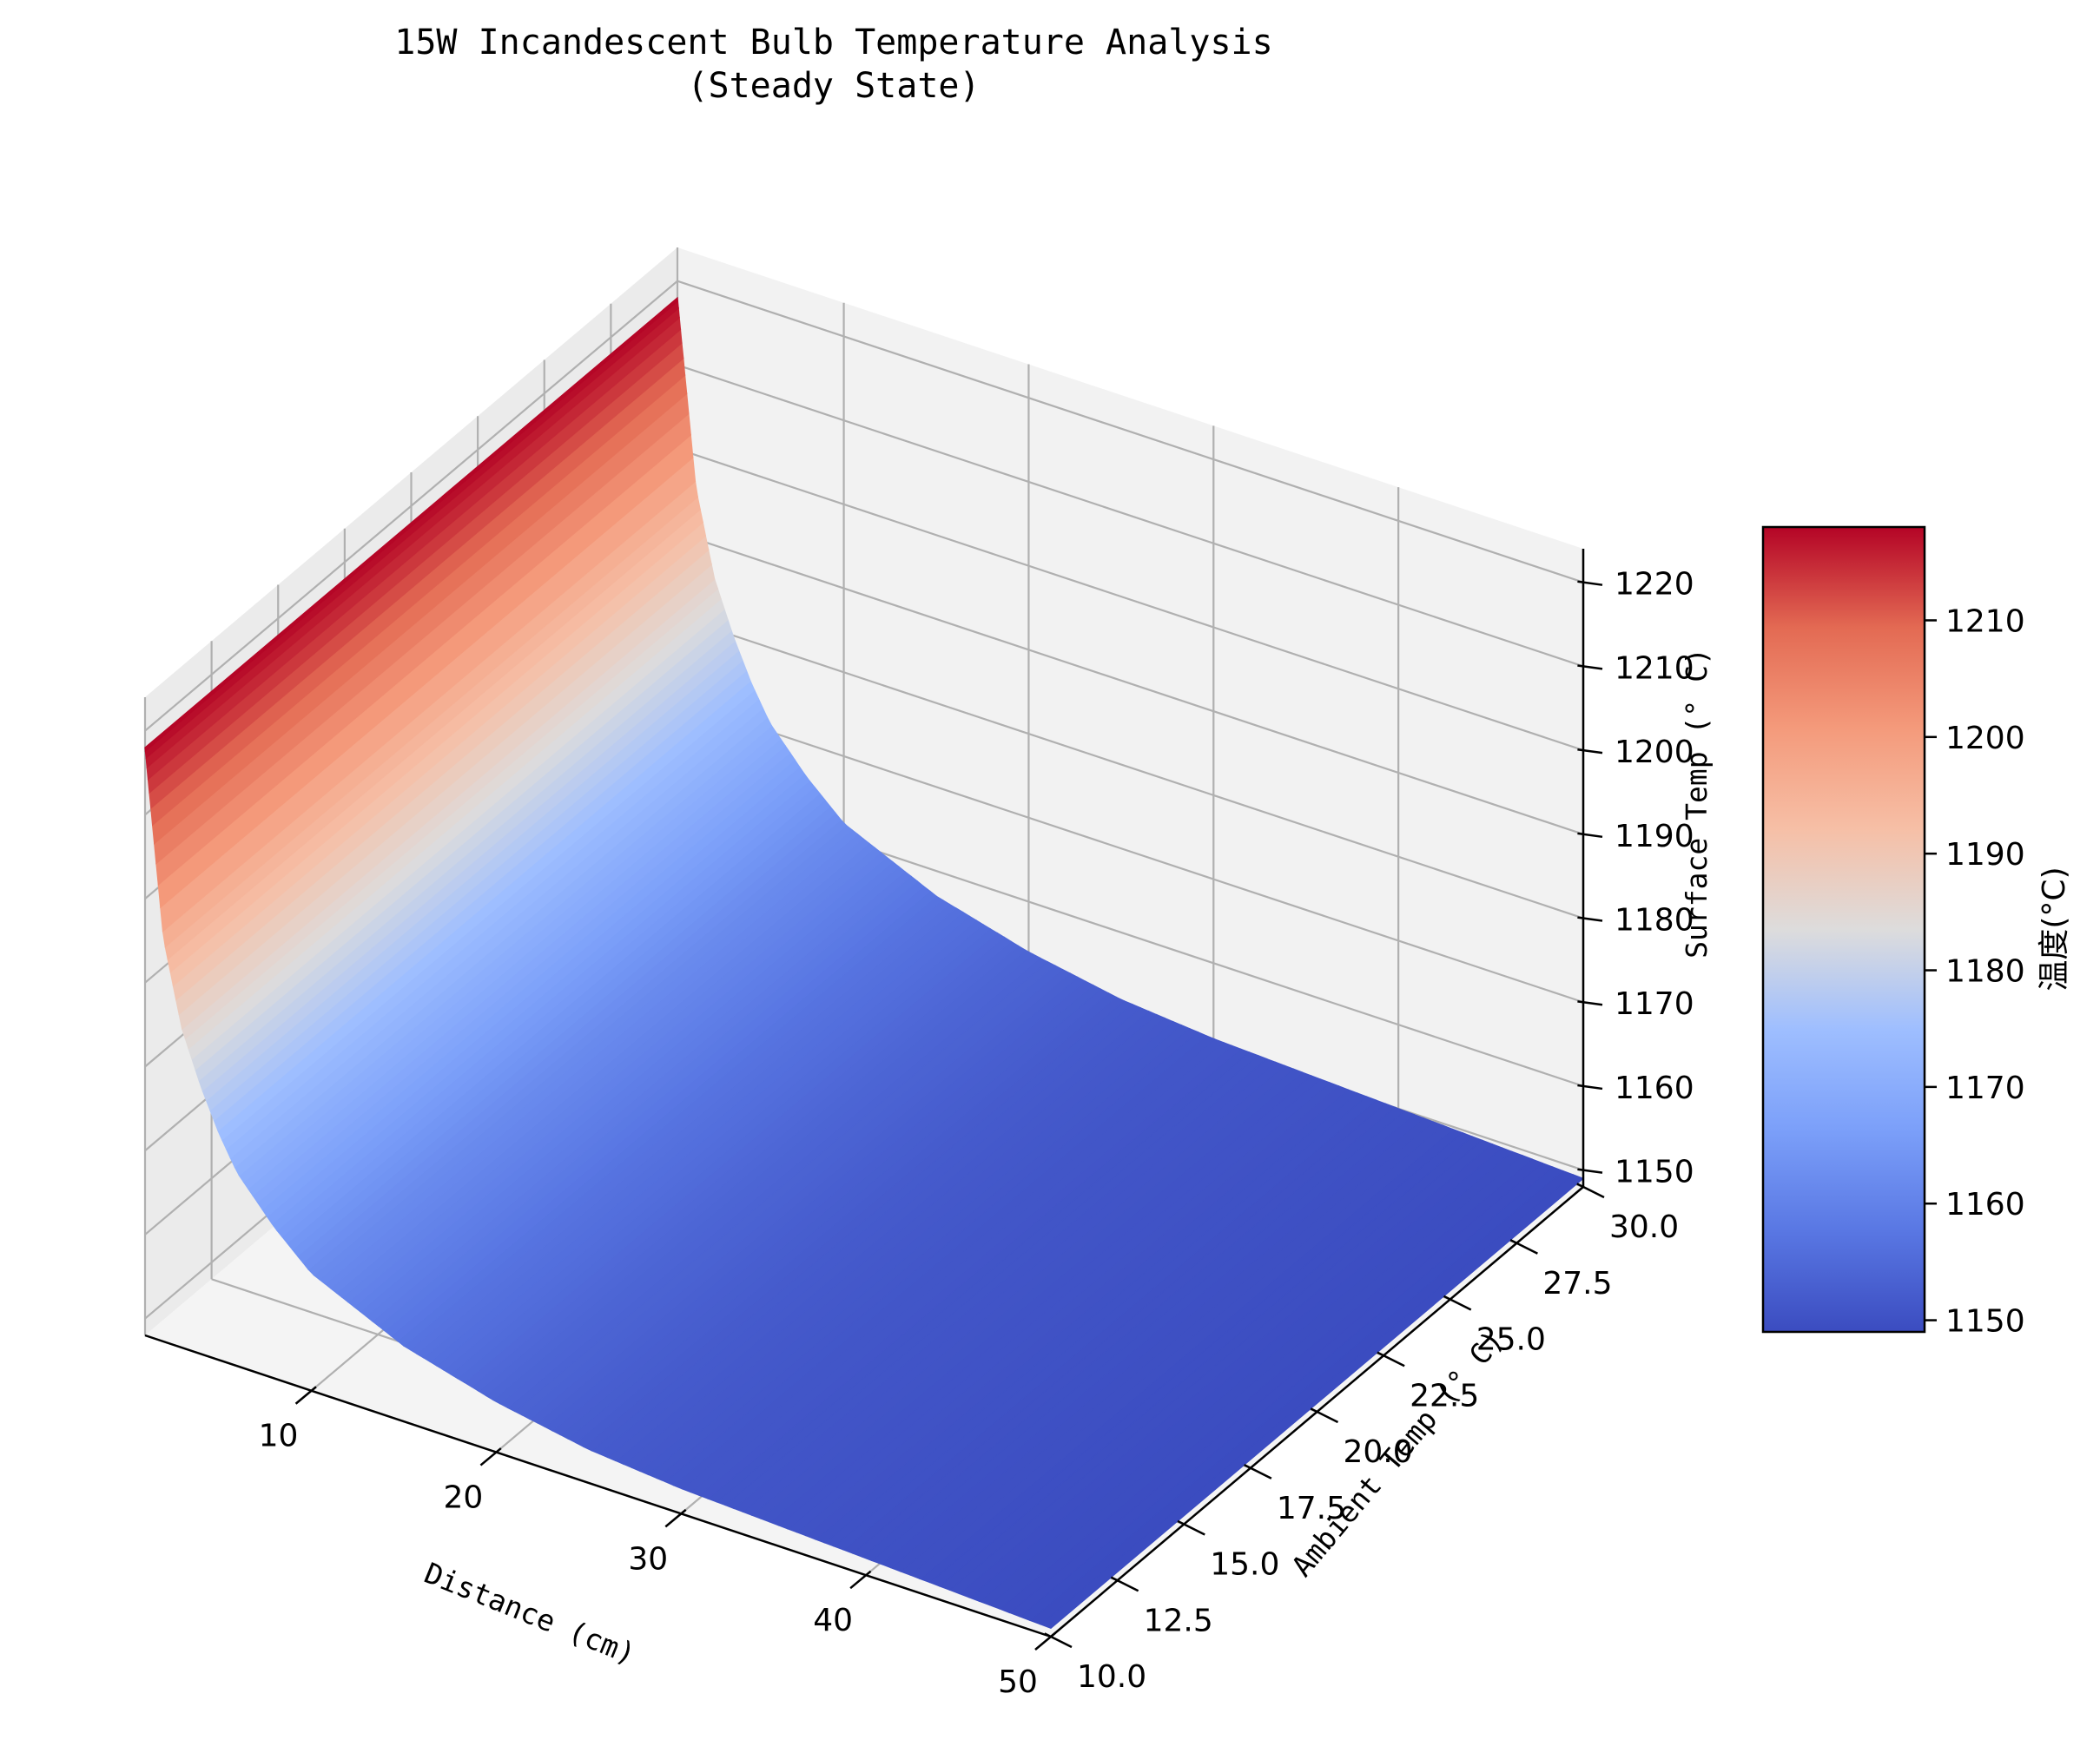 Image resolution: width=2100 pixels, height=1753 pixels. I want to click on y-tick-label: 27.5, so click(1577, 1284).